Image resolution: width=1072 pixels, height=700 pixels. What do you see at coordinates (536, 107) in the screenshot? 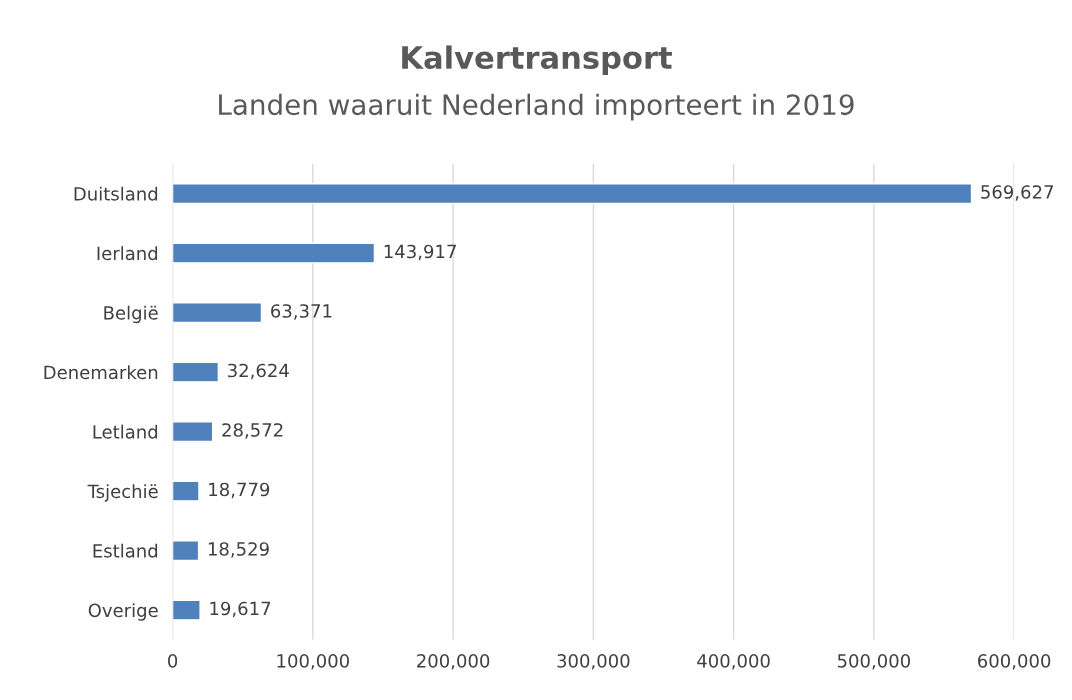
I see `chart-subtitle: Landen waaruit Nederland importeert in 2019` at bounding box center [536, 107].